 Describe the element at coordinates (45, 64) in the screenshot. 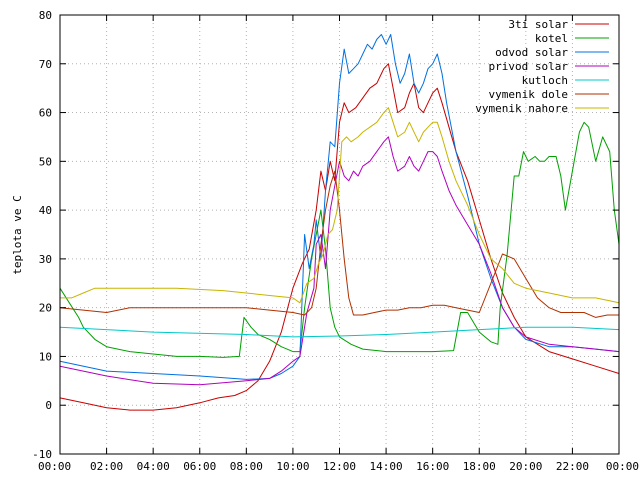

I see `y-tick-label: 70` at that location.